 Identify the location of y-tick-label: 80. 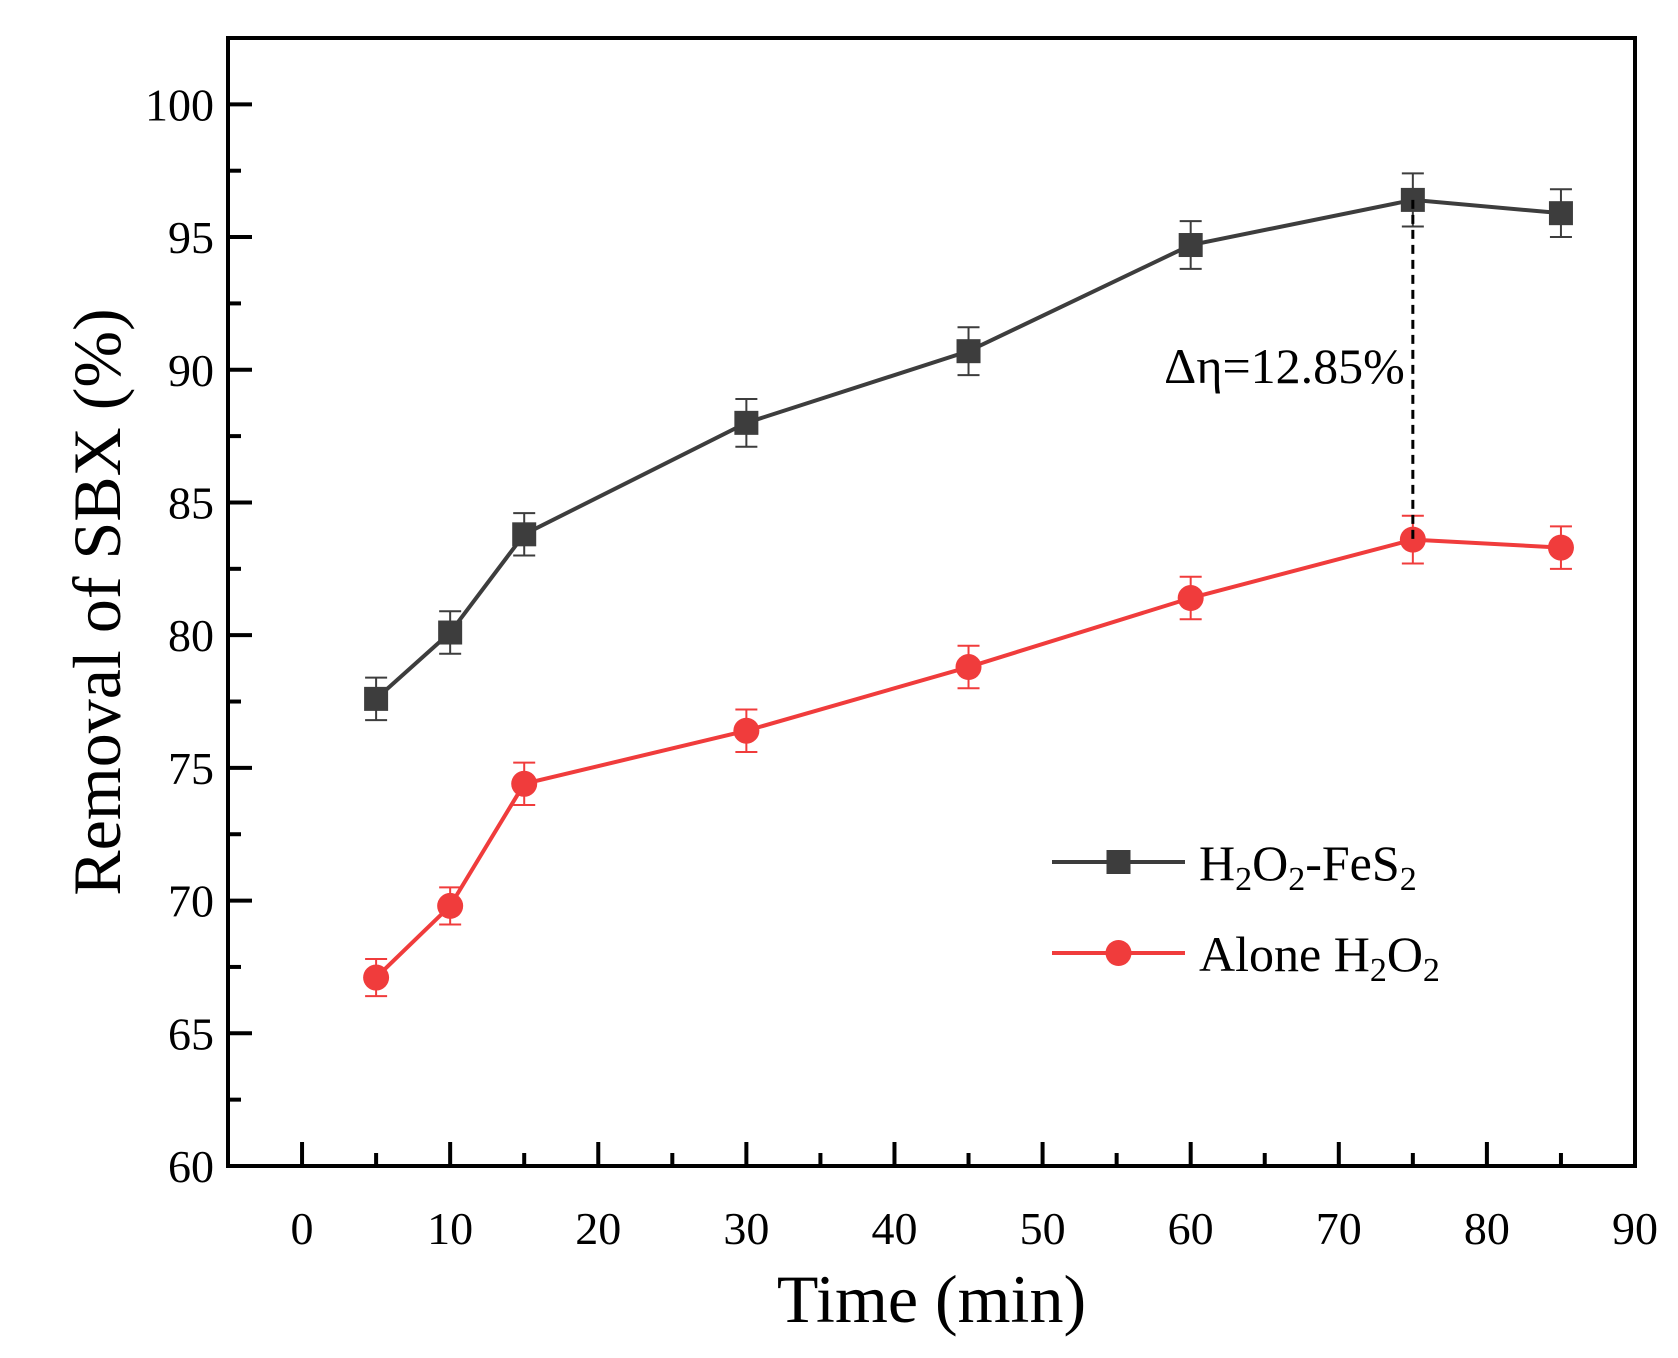
(191, 635).